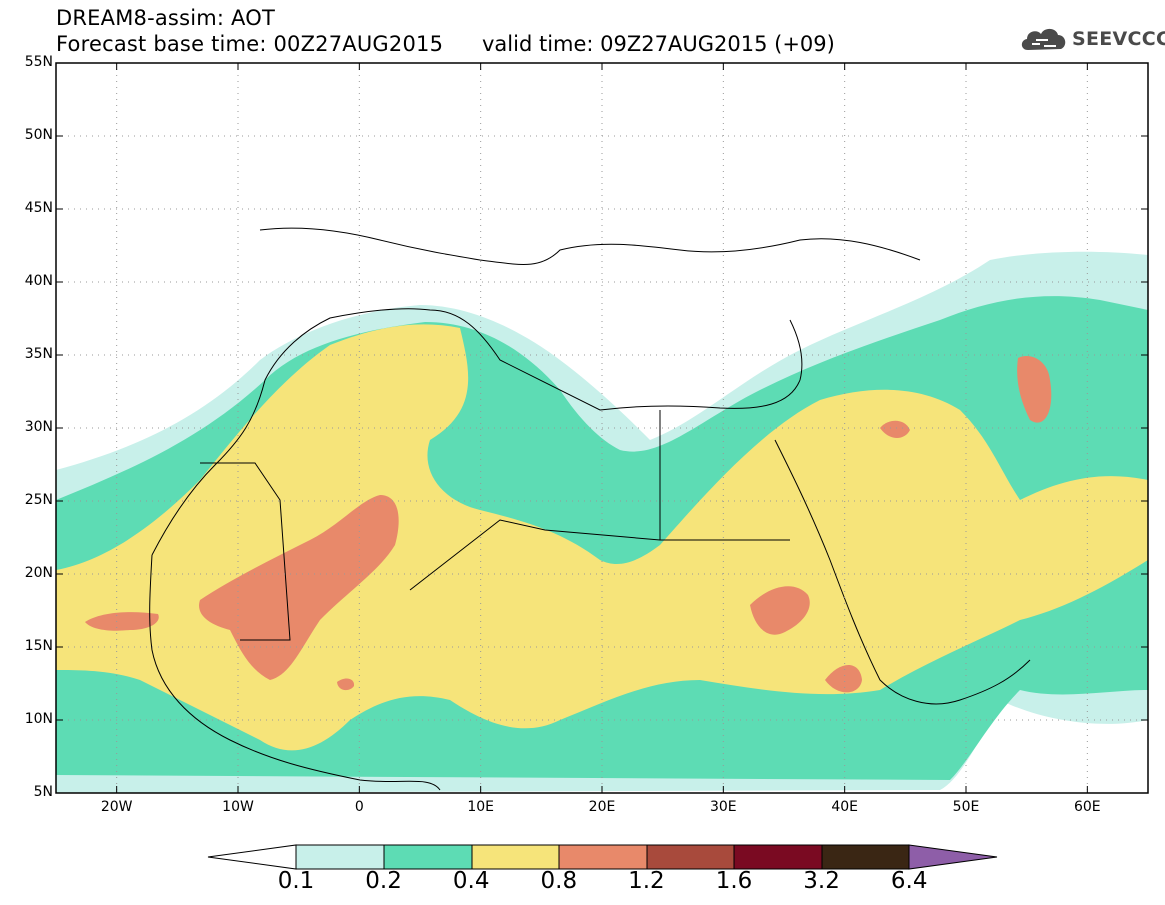 The width and height of the screenshot is (1165, 905). Describe the element at coordinates (383, 881) in the screenshot. I see `colorbar-label: 0.2` at that location.